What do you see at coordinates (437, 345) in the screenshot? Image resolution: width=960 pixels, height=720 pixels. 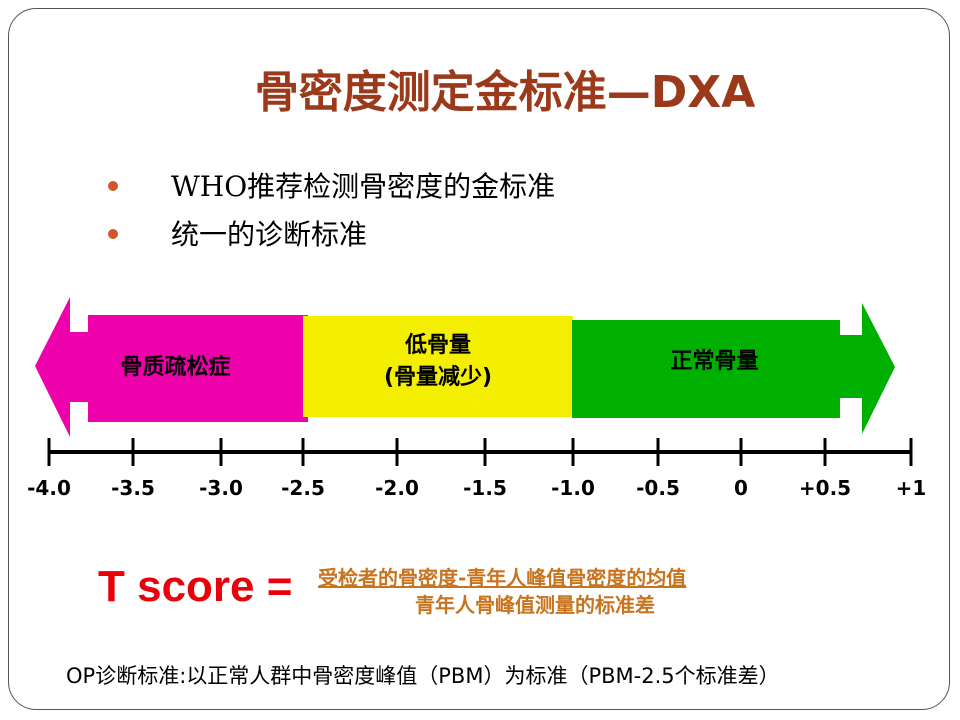 I see `osteopenia-label-line1: 低骨量` at bounding box center [437, 345].